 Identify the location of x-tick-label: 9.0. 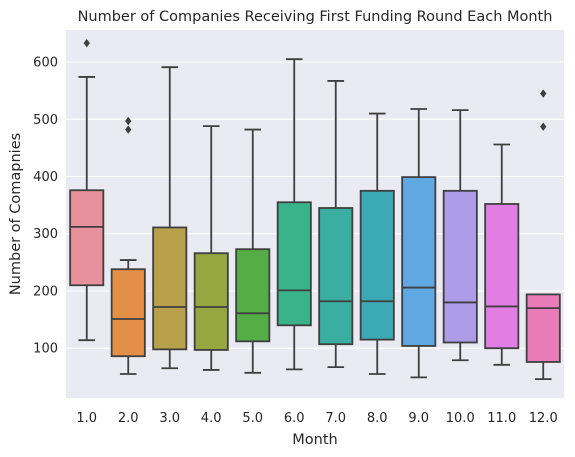
(418, 418).